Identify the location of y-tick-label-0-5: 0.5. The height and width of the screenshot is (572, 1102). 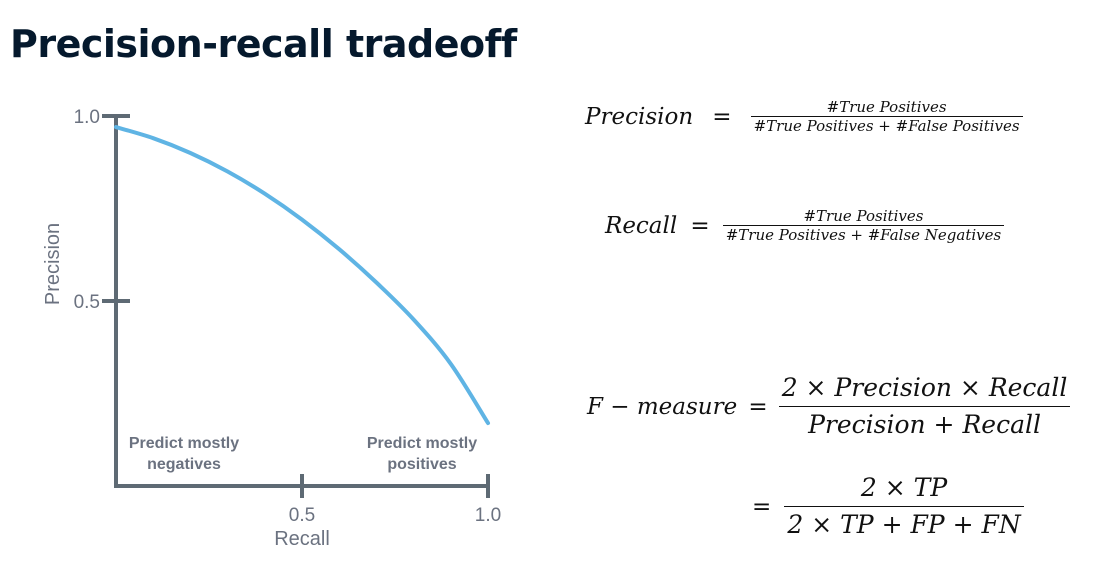
(87, 302).